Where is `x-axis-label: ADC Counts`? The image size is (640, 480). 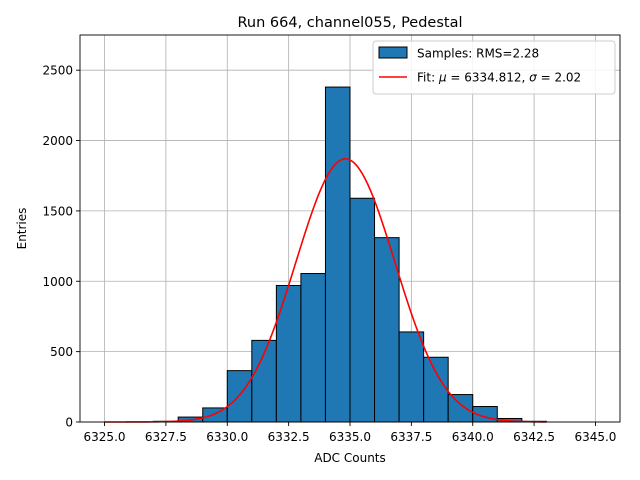 x-axis-label: ADC Counts is located at coordinates (350, 458).